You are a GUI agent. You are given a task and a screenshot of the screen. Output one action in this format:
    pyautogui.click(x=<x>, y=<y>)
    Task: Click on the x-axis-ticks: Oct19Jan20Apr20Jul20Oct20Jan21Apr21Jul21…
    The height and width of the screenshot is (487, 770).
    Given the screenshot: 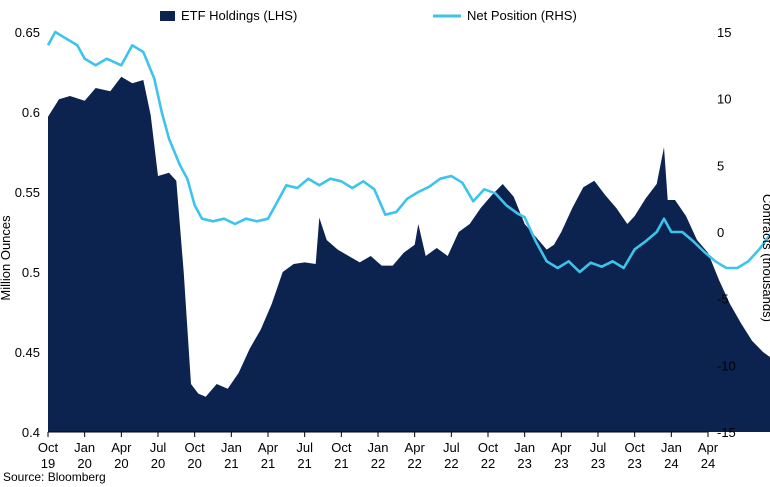 What is the action you would take?
    pyautogui.click(x=378, y=451)
    